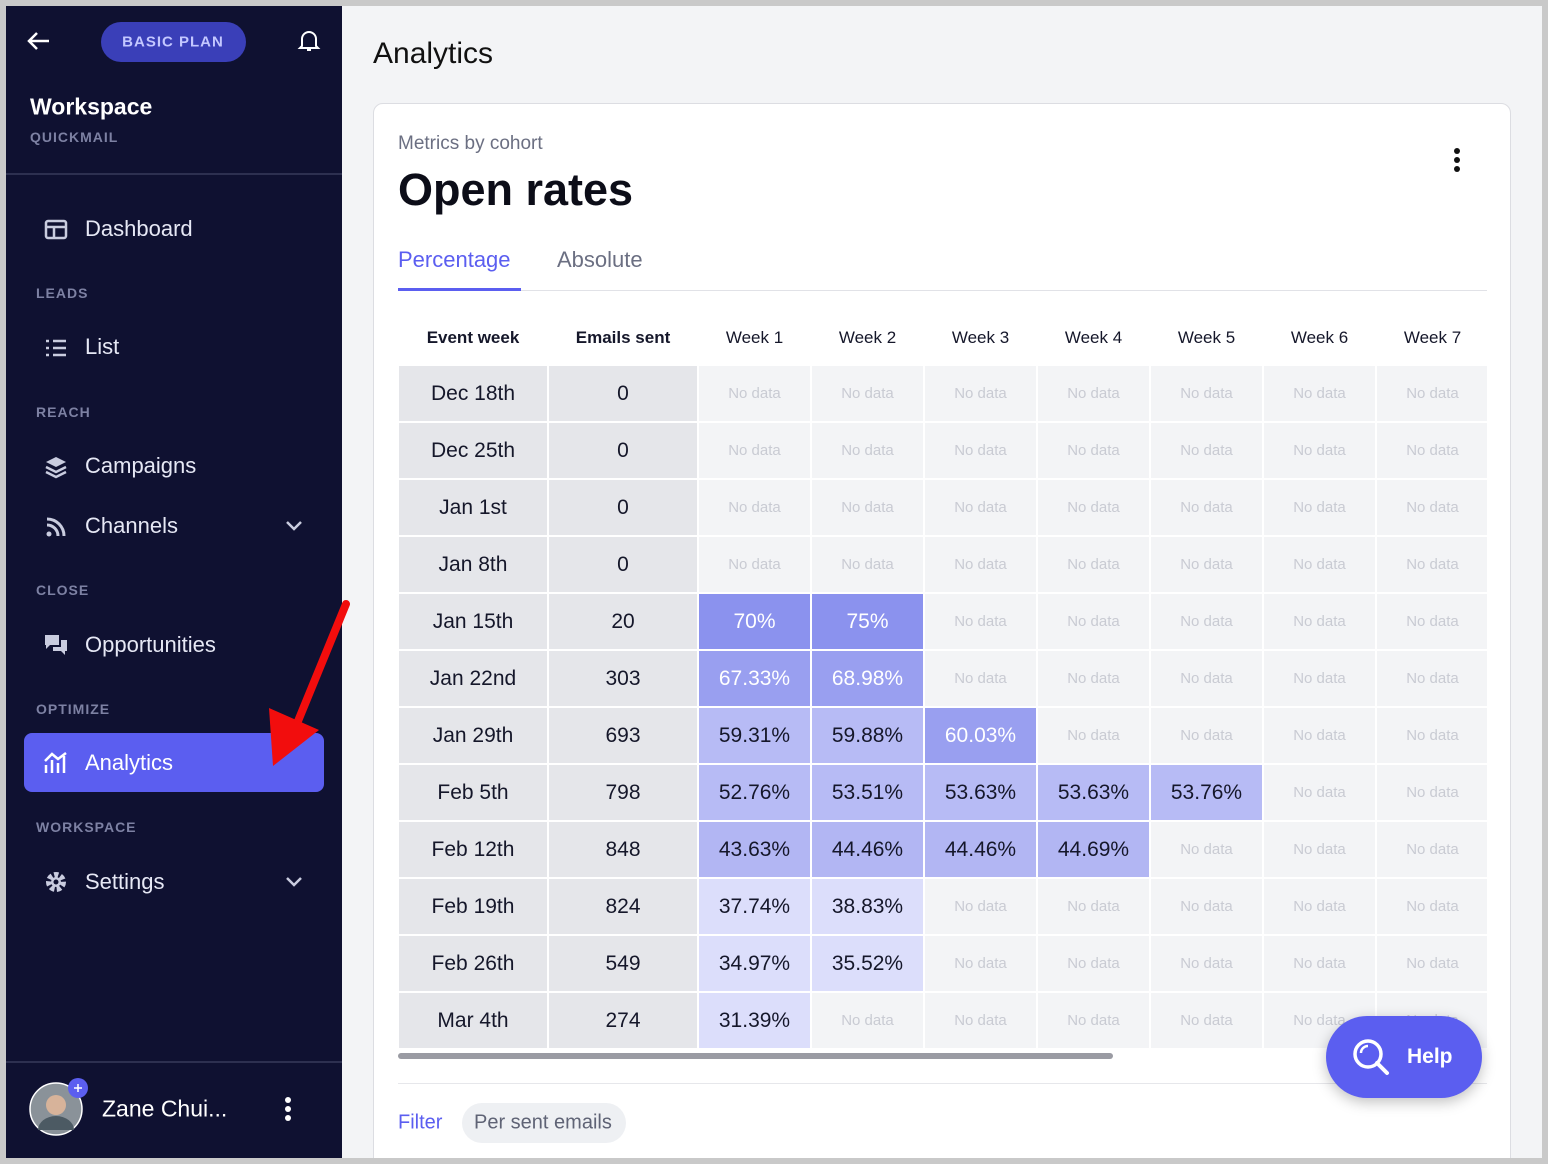 The image size is (1548, 1164). What do you see at coordinates (1404, 1057) in the screenshot?
I see `help-button` at bounding box center [1404, 1057].